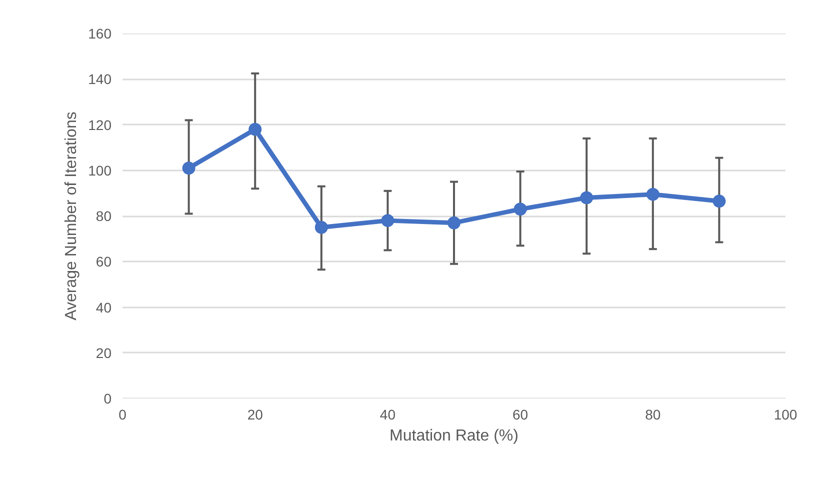 The height and width of the screenshot is (492, 814). What do you see at coordinates (100, 34) in the screenshot?
I see `y-tick-label: 160` at bounding box center [100, 34].